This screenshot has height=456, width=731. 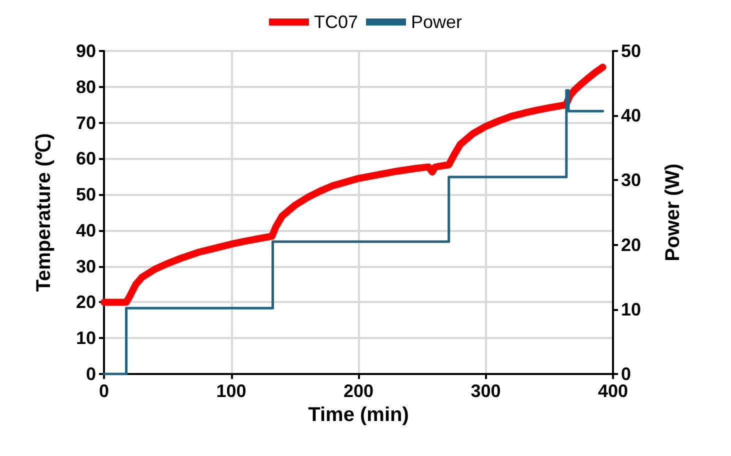 What do you see at coordinates (86, 338) in the screenshot?
I see `y-tick-label: 10` at bounding box center [86, 338].